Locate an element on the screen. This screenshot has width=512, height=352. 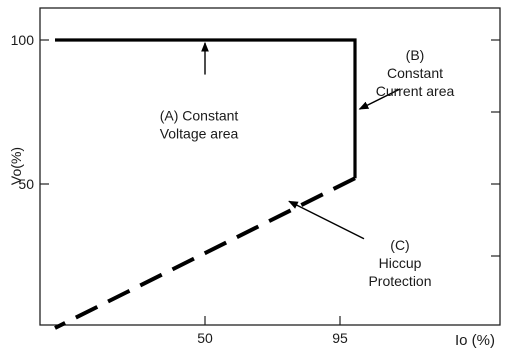
x-tick-label: 95 is located at coordinates (340, 338).